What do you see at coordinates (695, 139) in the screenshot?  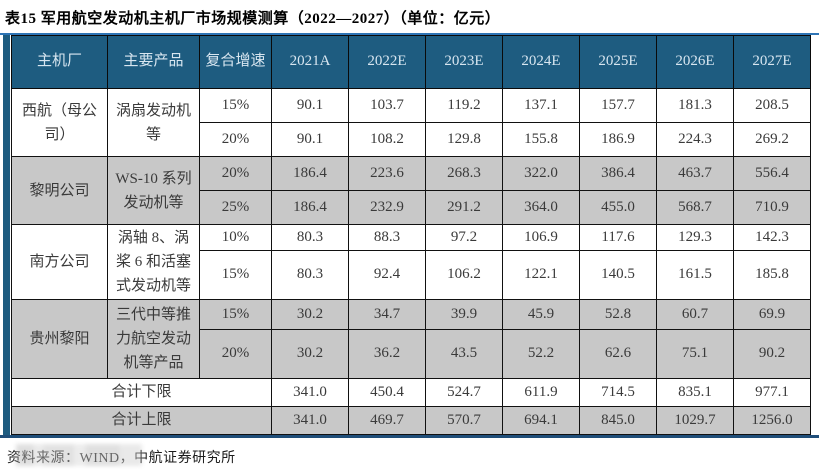 I see `value-cell: 224.3` at bounding box center [695, 139].